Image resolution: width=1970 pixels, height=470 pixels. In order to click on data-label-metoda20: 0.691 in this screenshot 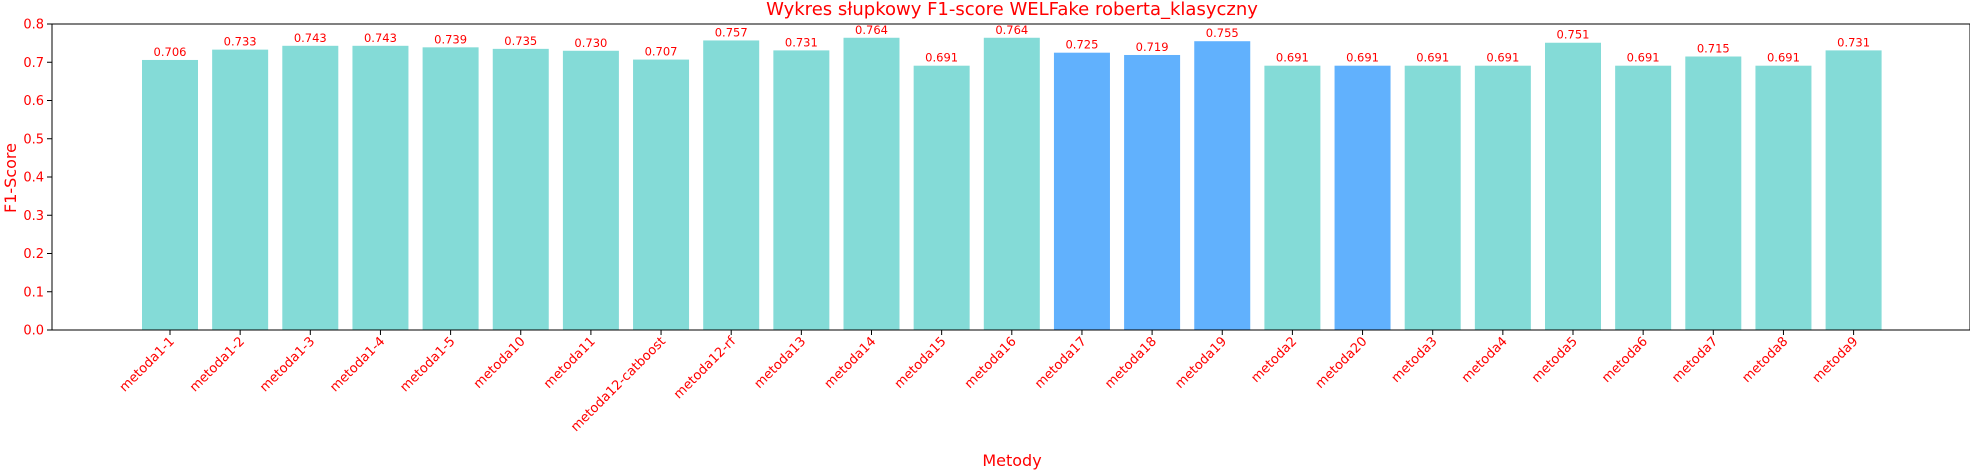, I will do `click(1362, 58)`.